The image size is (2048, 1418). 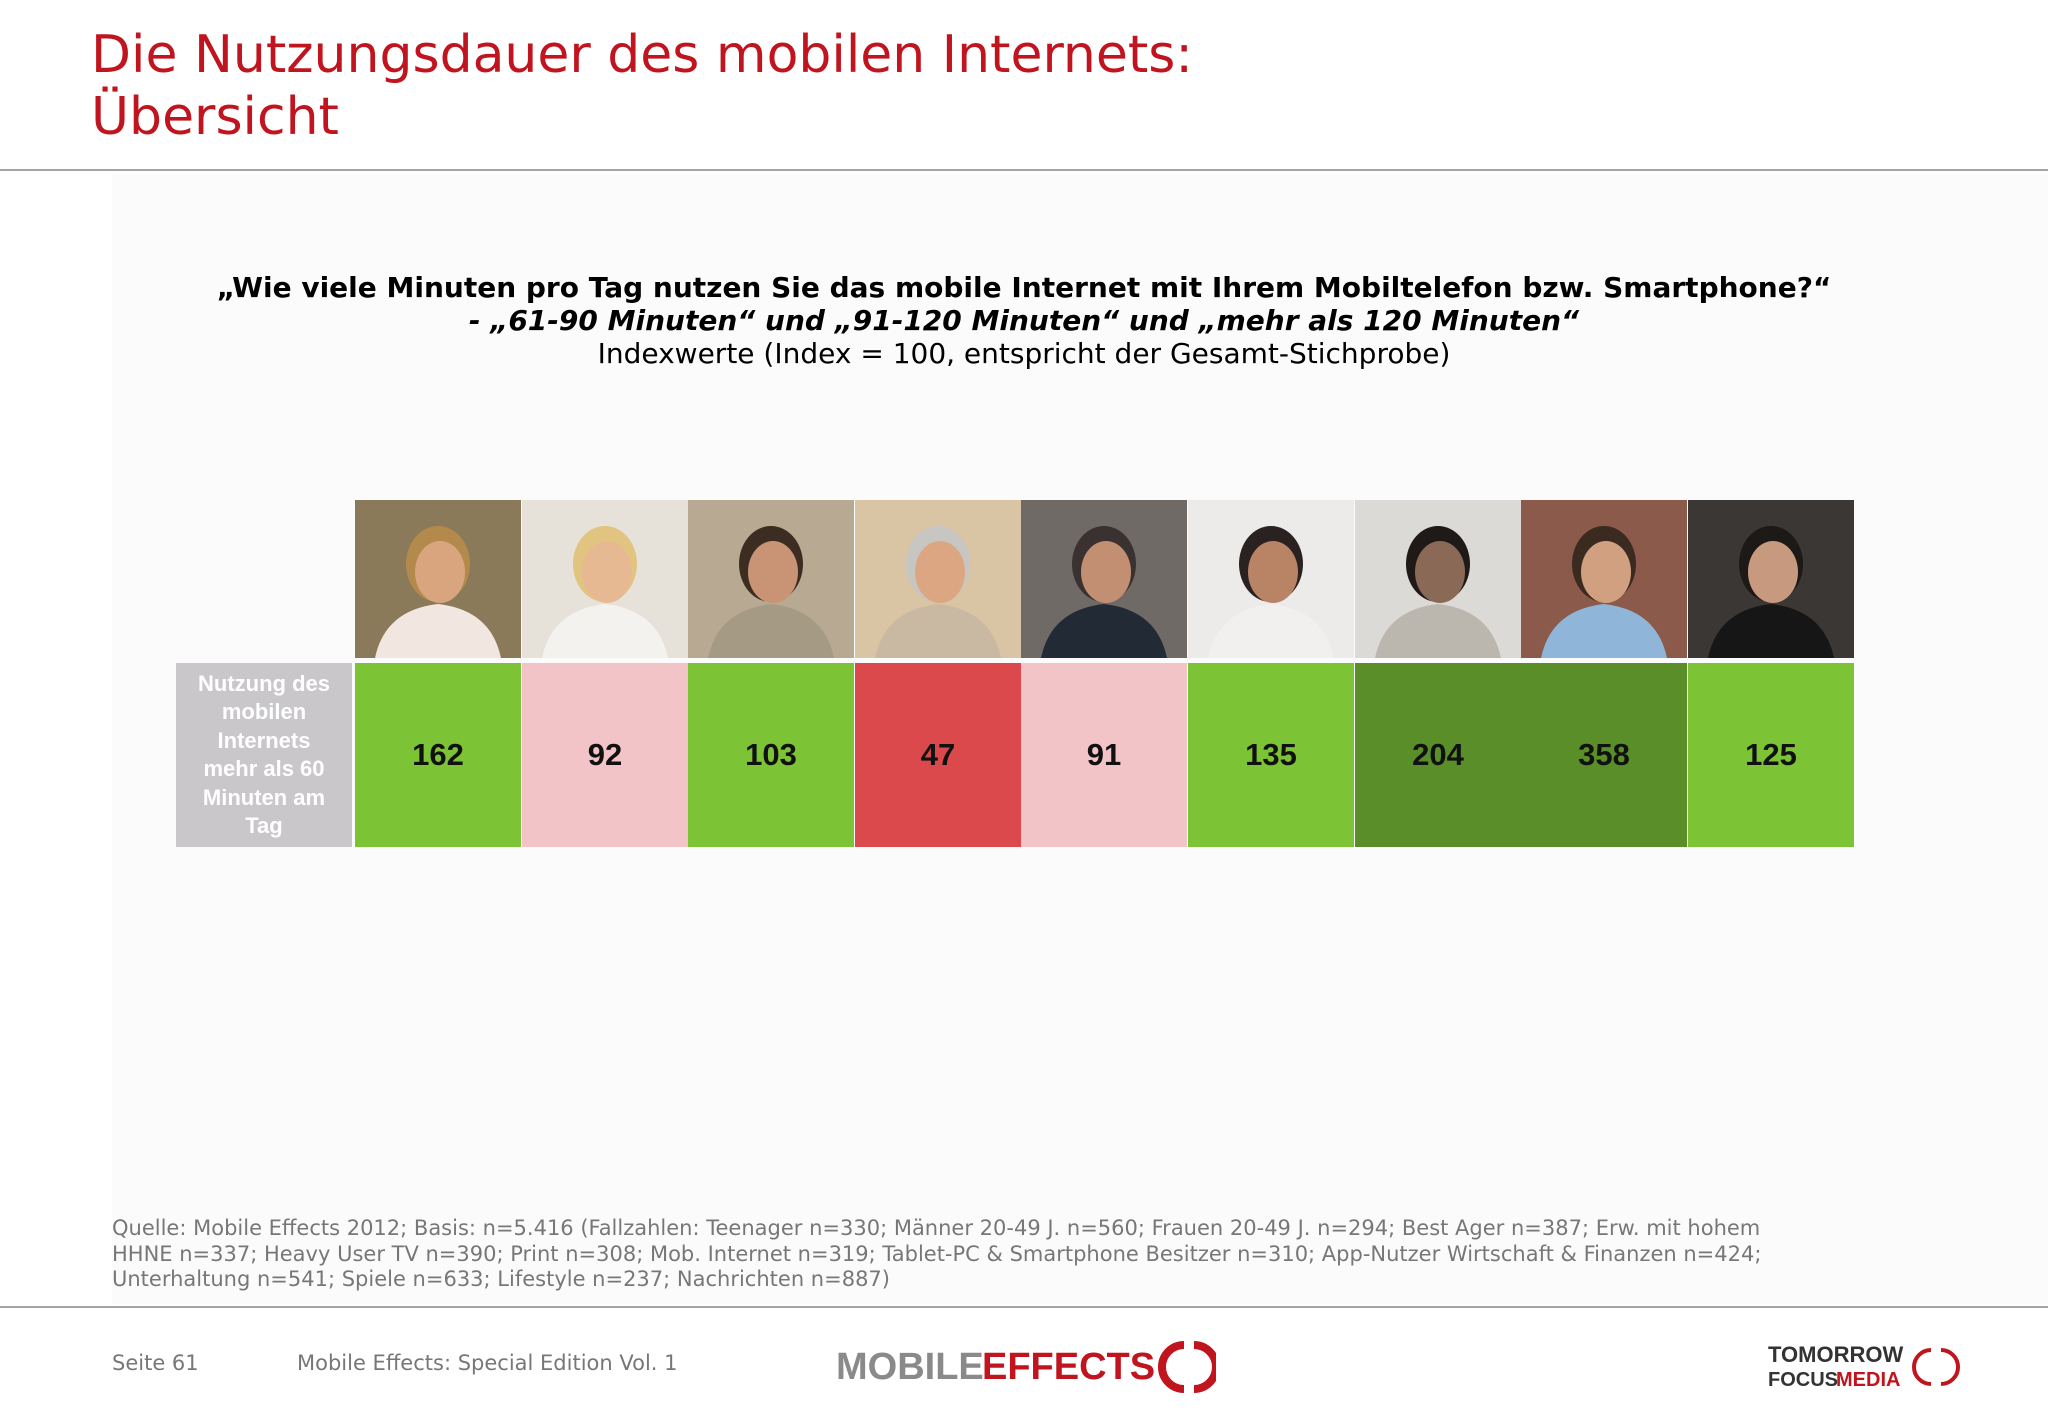 I want to click on index-value-label: 91, so click(x=1104, y=754).